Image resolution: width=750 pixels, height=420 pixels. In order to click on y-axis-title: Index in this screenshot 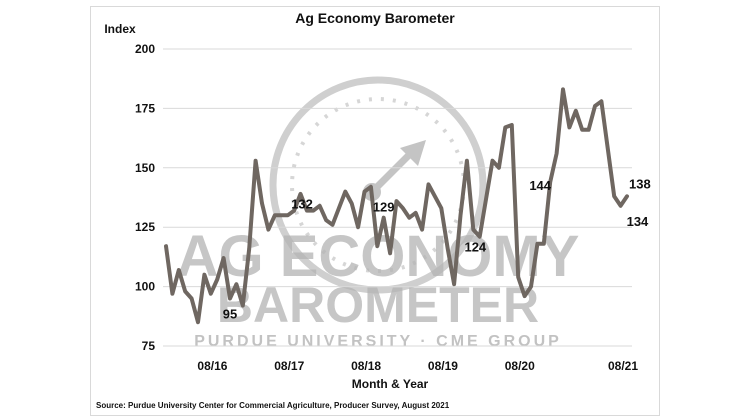, I will do `click(120, 29)`.